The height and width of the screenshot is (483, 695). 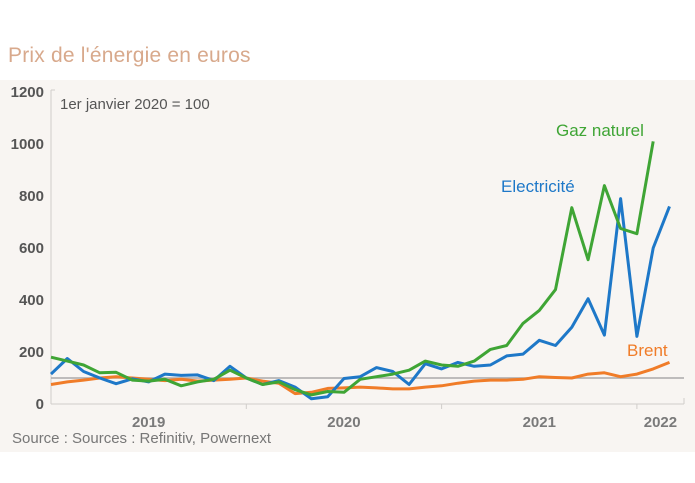 I want to click on chart-title: Prix de l'énergie en euros, so click(x=129, y=55).